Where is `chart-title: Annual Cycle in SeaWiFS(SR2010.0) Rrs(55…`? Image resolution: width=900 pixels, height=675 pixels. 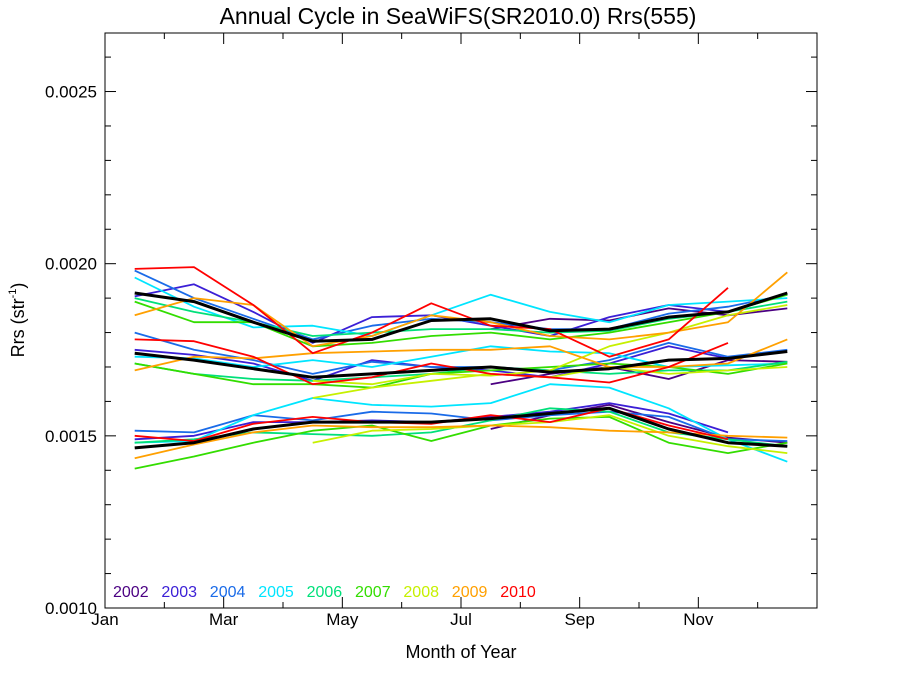 chart-title: Annual Cycle in SeaWiFS(SR2010.0) Rrs(55… is located at coordinates (458, 16).